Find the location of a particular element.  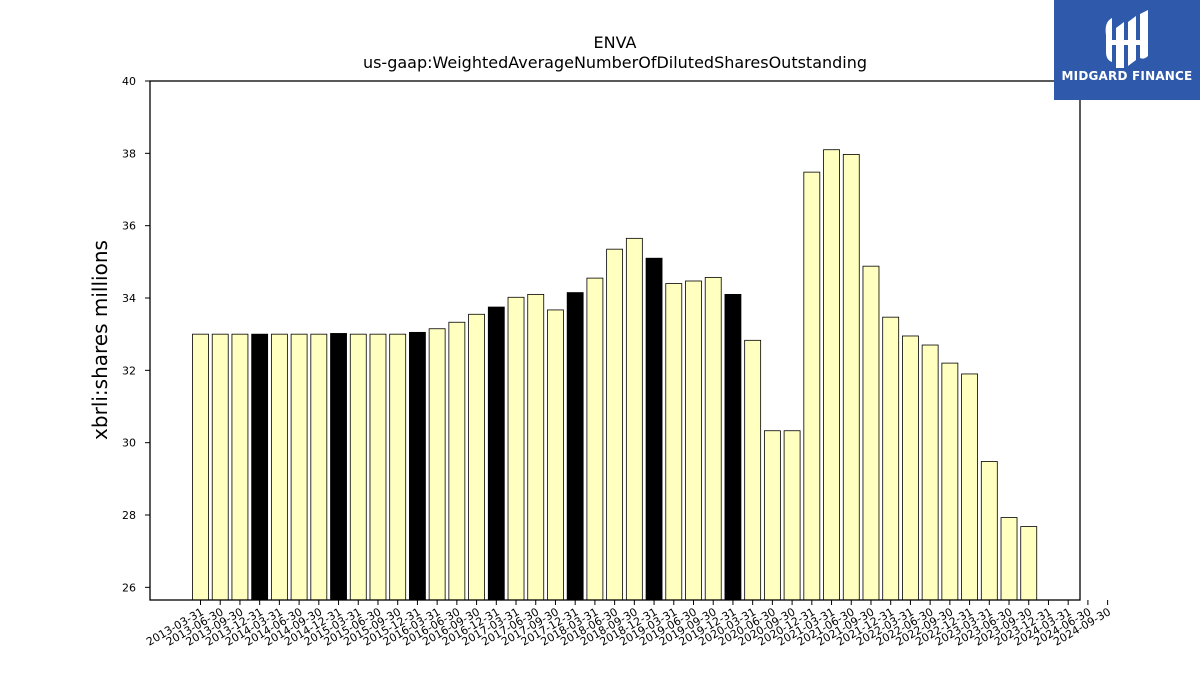

y-tick-label: 32 is located at coordinates (129, 370).